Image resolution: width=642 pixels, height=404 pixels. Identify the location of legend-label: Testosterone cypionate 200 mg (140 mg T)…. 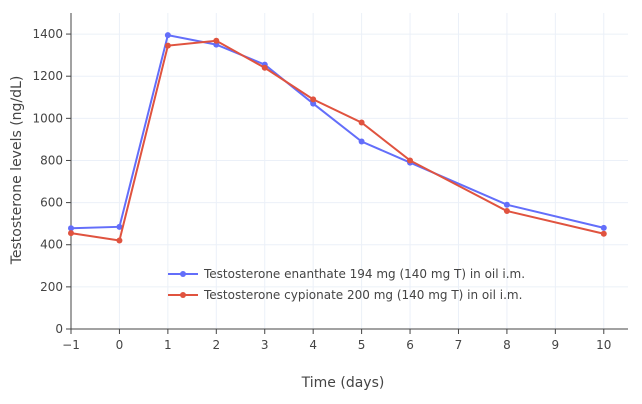
(362, 295).